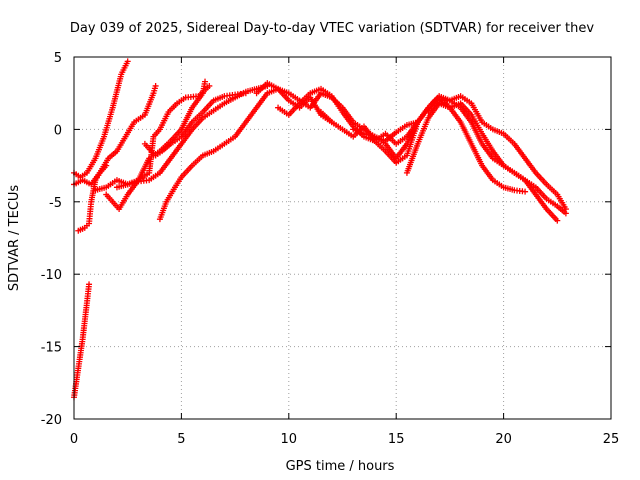  What do you see at coordinates (51, 420) in the screenshot?
I see `y-tick-label: -20` at bounding box center [51, 420].